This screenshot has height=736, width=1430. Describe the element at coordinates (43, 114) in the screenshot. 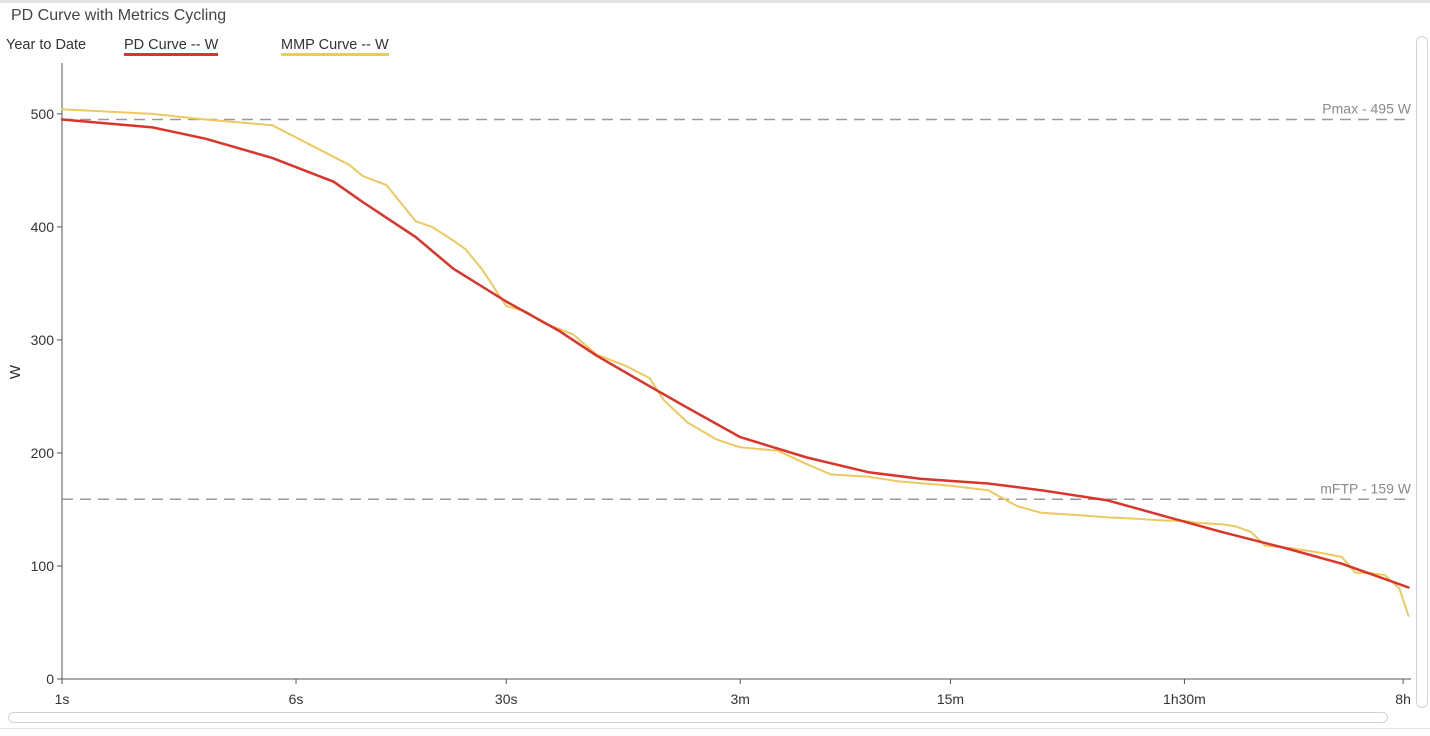

I see `y-tick-label: 500` at that location.